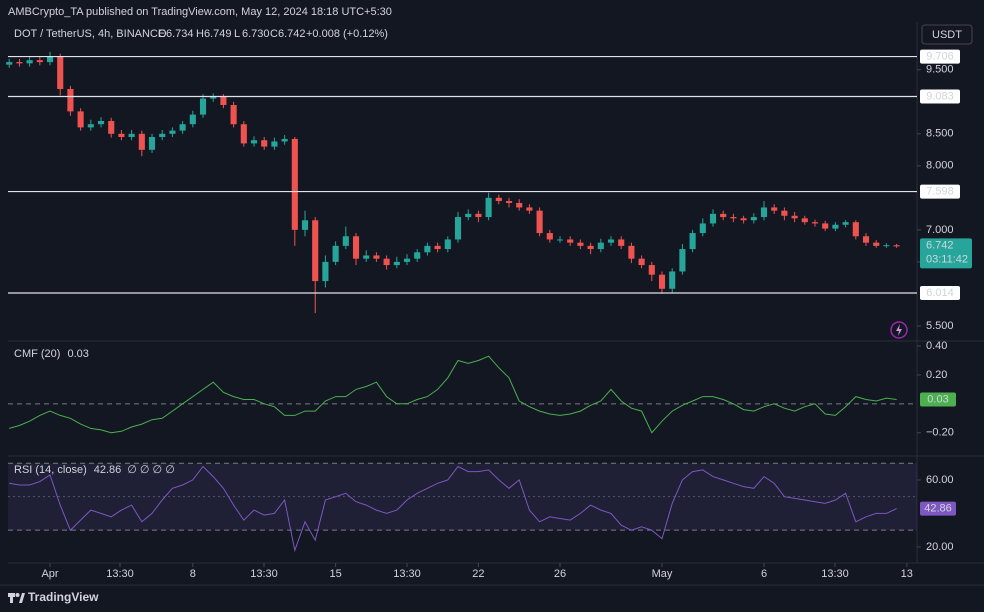  What do you see at coordinates (936, 375) in the screenshot?
I see `y-tick-label: 0.20` at bounding box center [936, 375].